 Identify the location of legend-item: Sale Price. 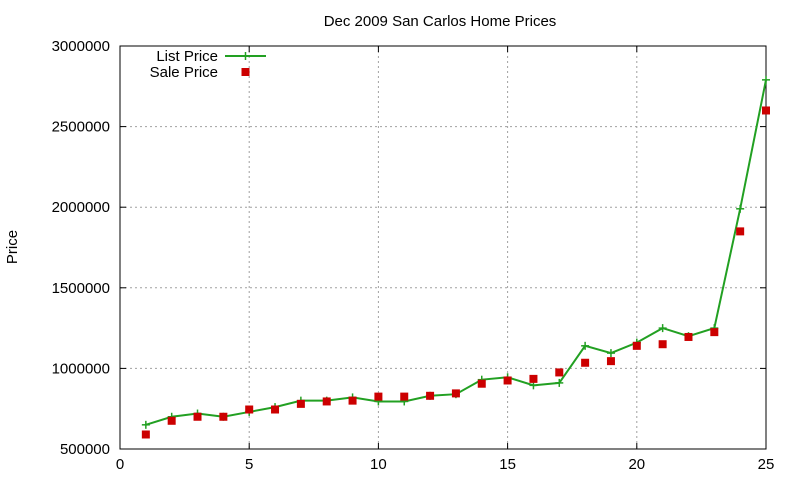
(200, 72).